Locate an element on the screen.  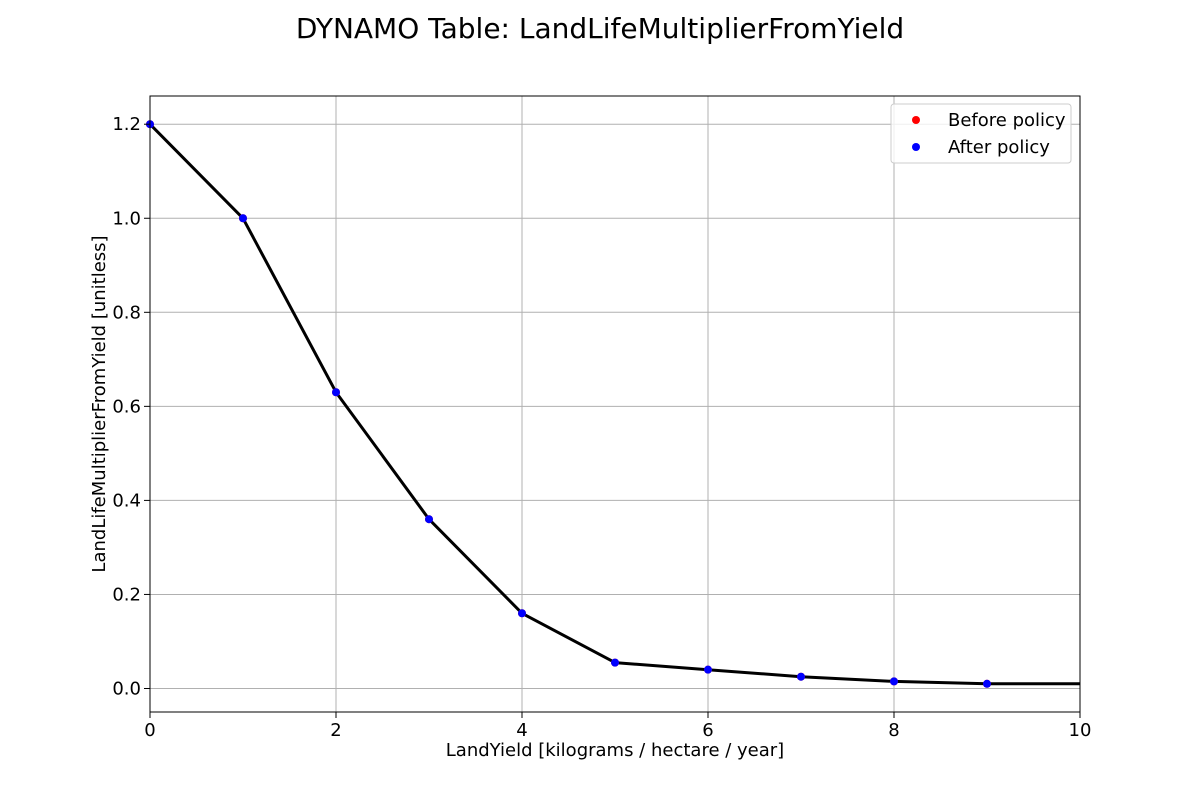
legend: Before policy After policy is located at coordinates (981, 133).